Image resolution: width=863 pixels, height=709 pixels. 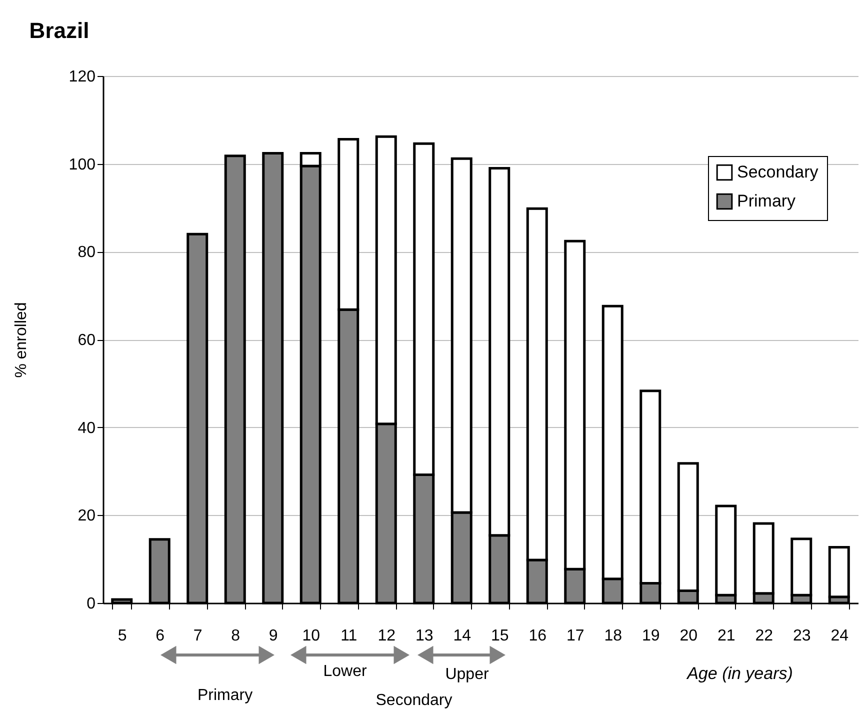 I want to click on x-tick-label: 6, so click(x=160, y=636).